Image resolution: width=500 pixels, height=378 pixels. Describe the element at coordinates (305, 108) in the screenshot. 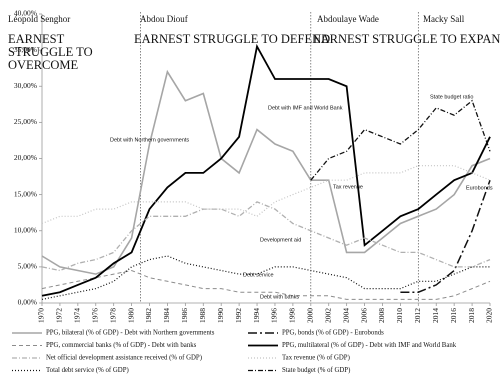

I see `series-label: Debt with IMF and World Bank` at that location.